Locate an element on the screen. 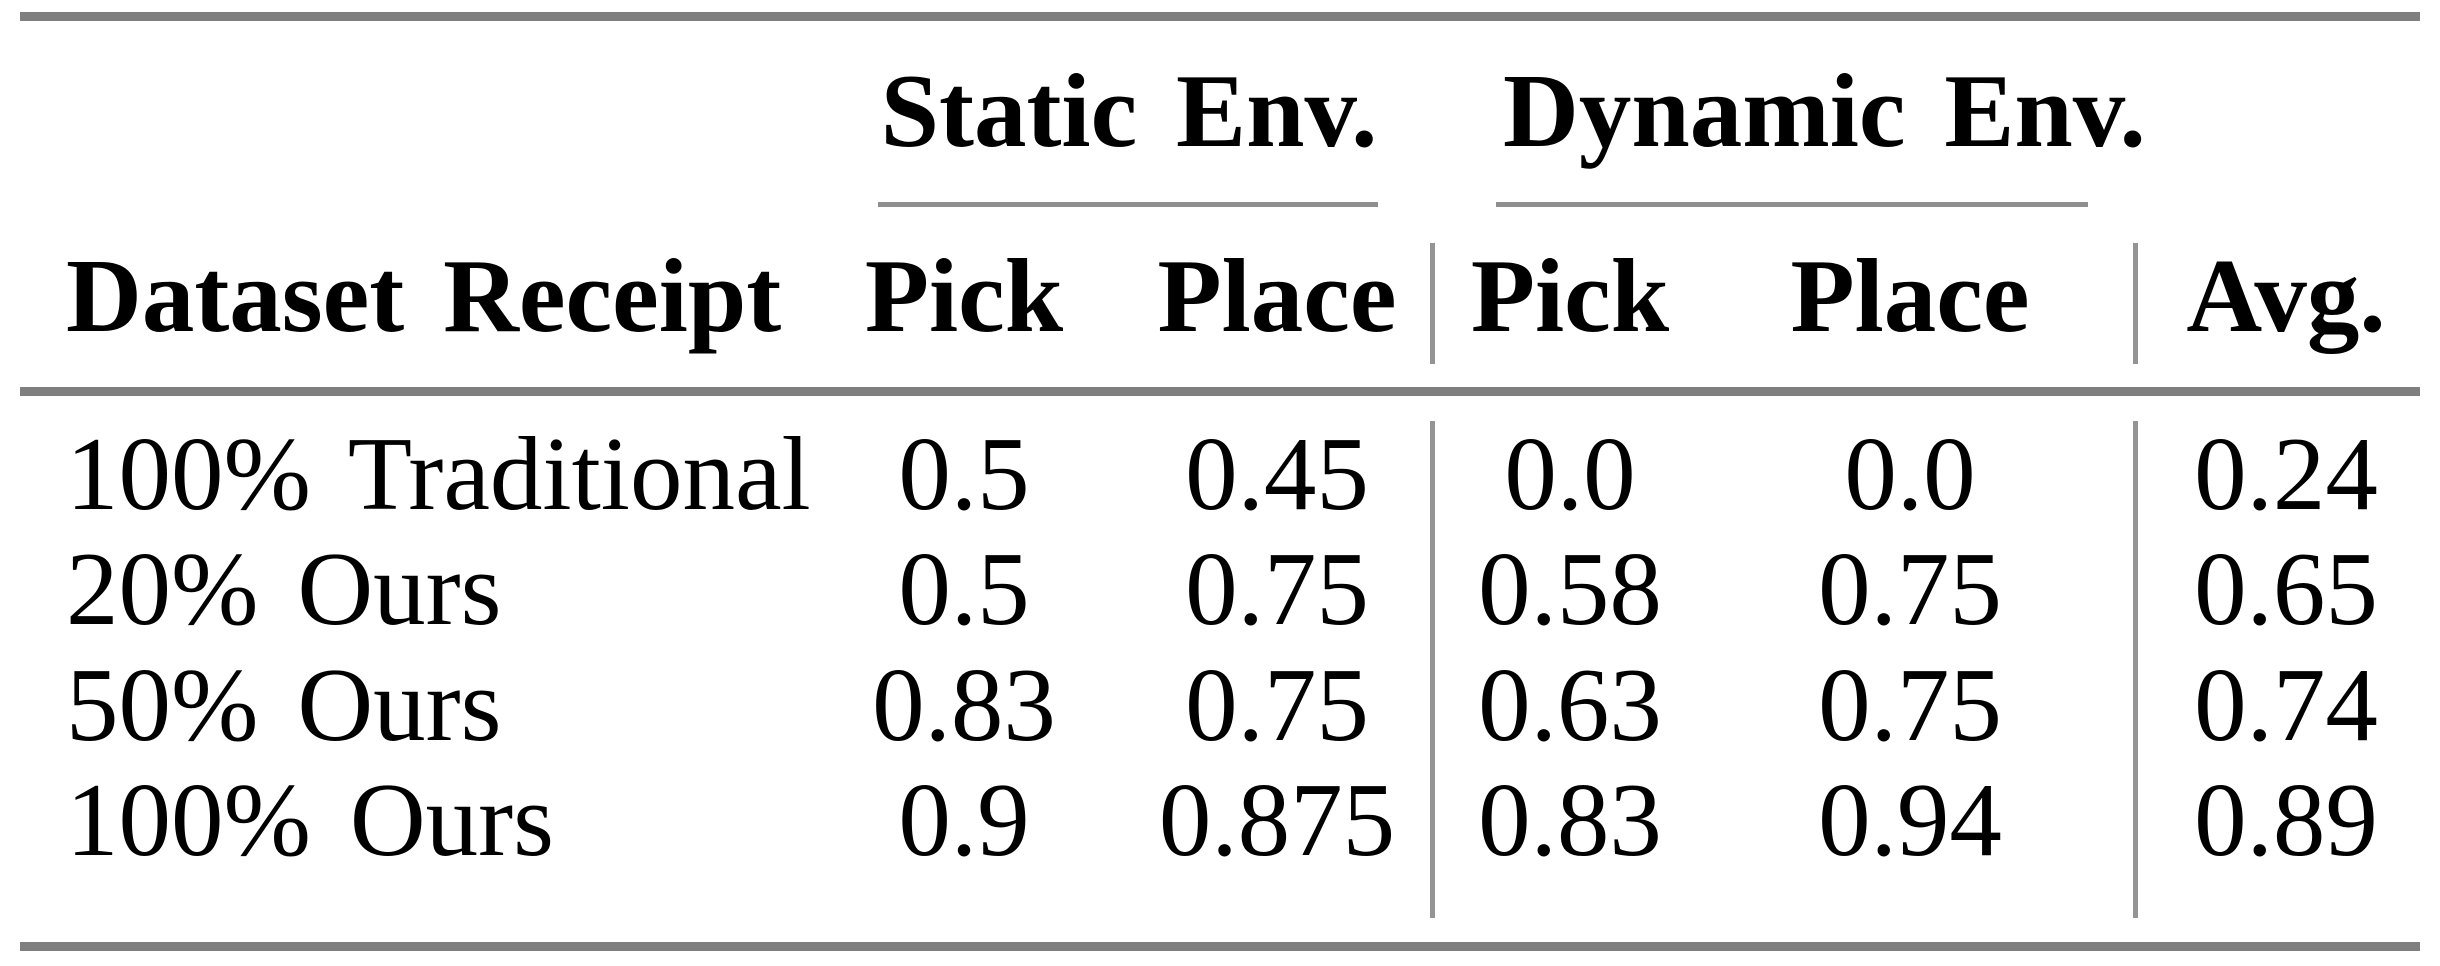 This screenshot has height=966, width=2440. header-dynamic-place: Place is located at coordinates (1910, 295).